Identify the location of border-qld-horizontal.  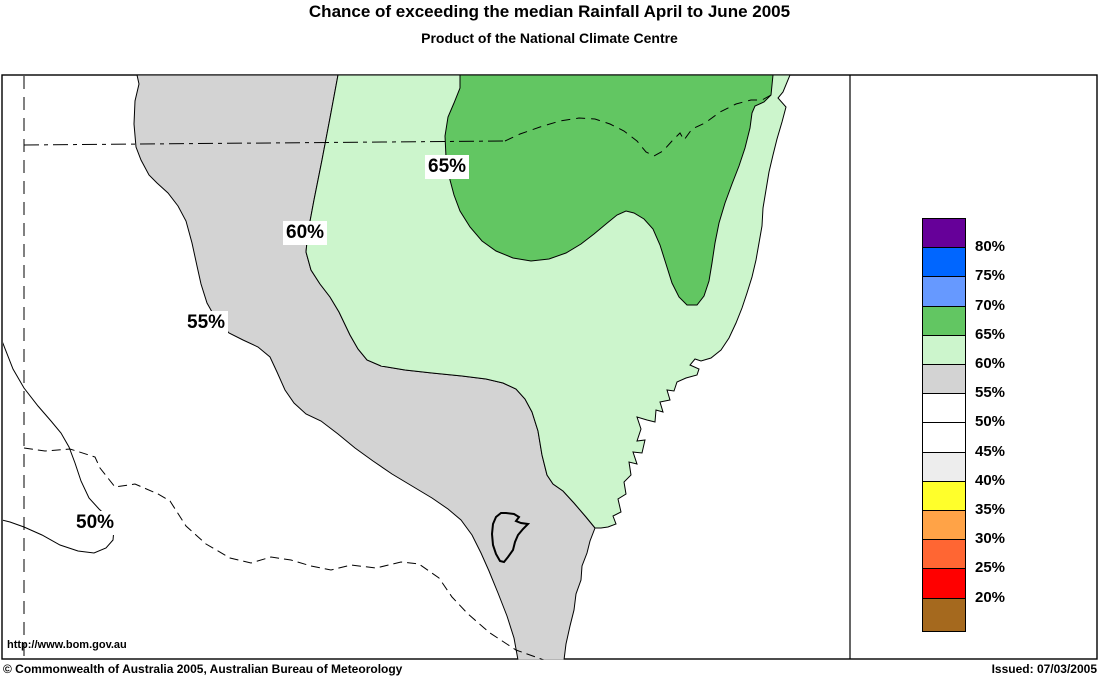
(264, 143).